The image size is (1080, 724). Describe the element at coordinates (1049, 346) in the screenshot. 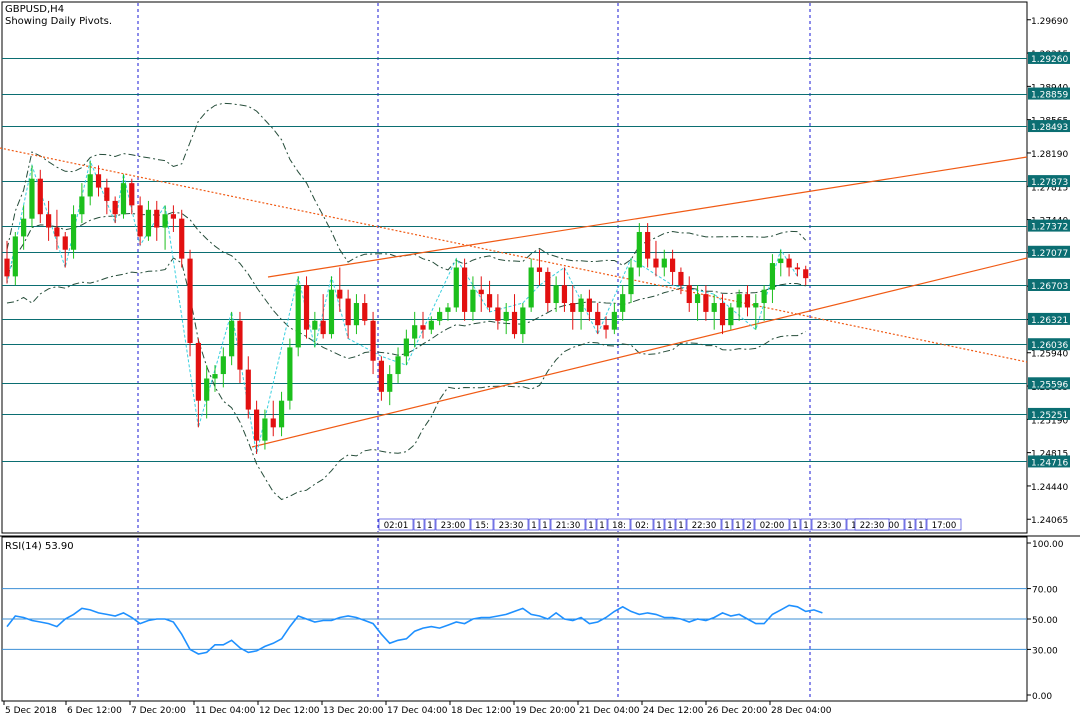

I see `pivot-price-label: 1.26036` at that location.